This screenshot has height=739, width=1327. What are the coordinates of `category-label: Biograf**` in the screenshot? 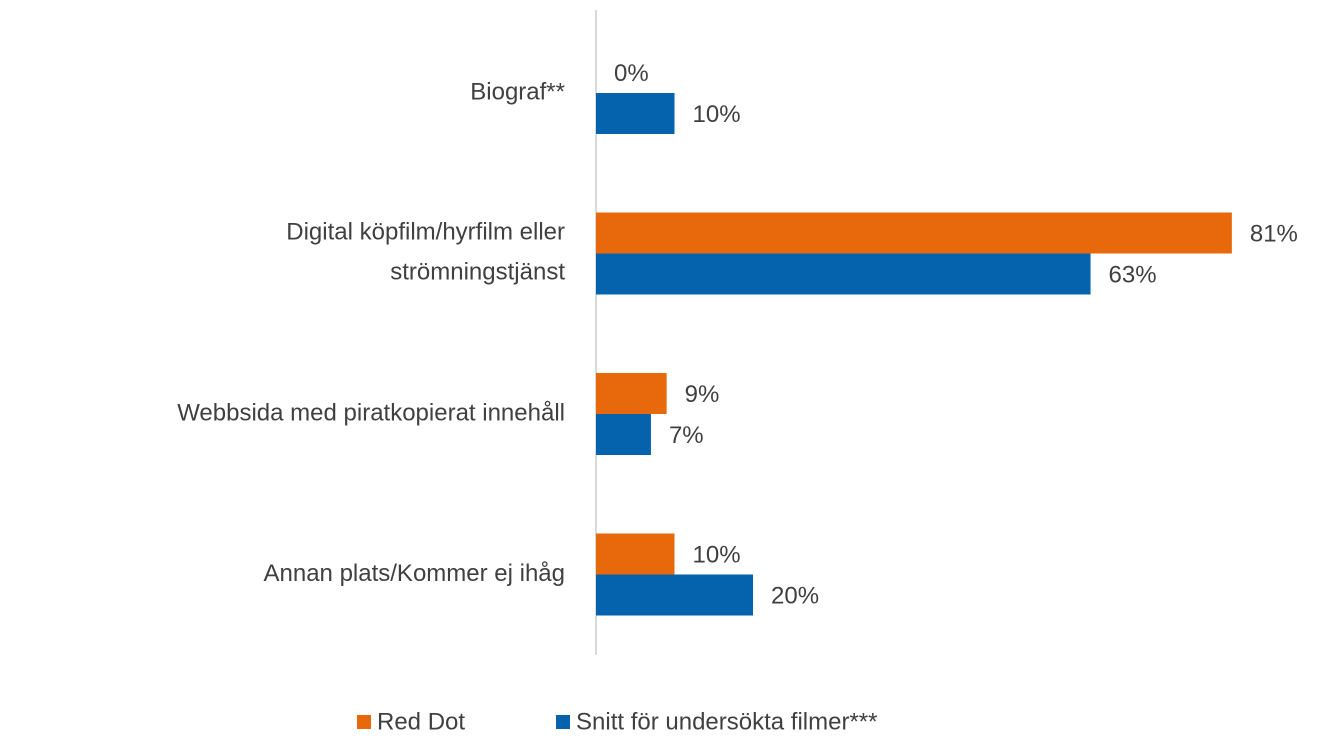 It's located at (517, 91).